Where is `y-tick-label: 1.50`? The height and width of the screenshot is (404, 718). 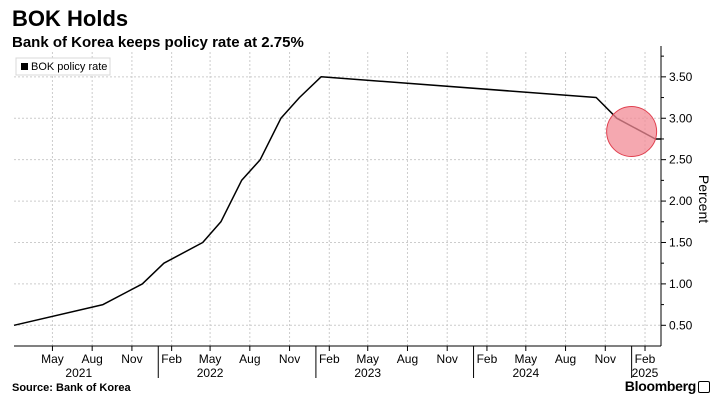 y-tick-label: 1.50 is located at coordinates (681, 242).